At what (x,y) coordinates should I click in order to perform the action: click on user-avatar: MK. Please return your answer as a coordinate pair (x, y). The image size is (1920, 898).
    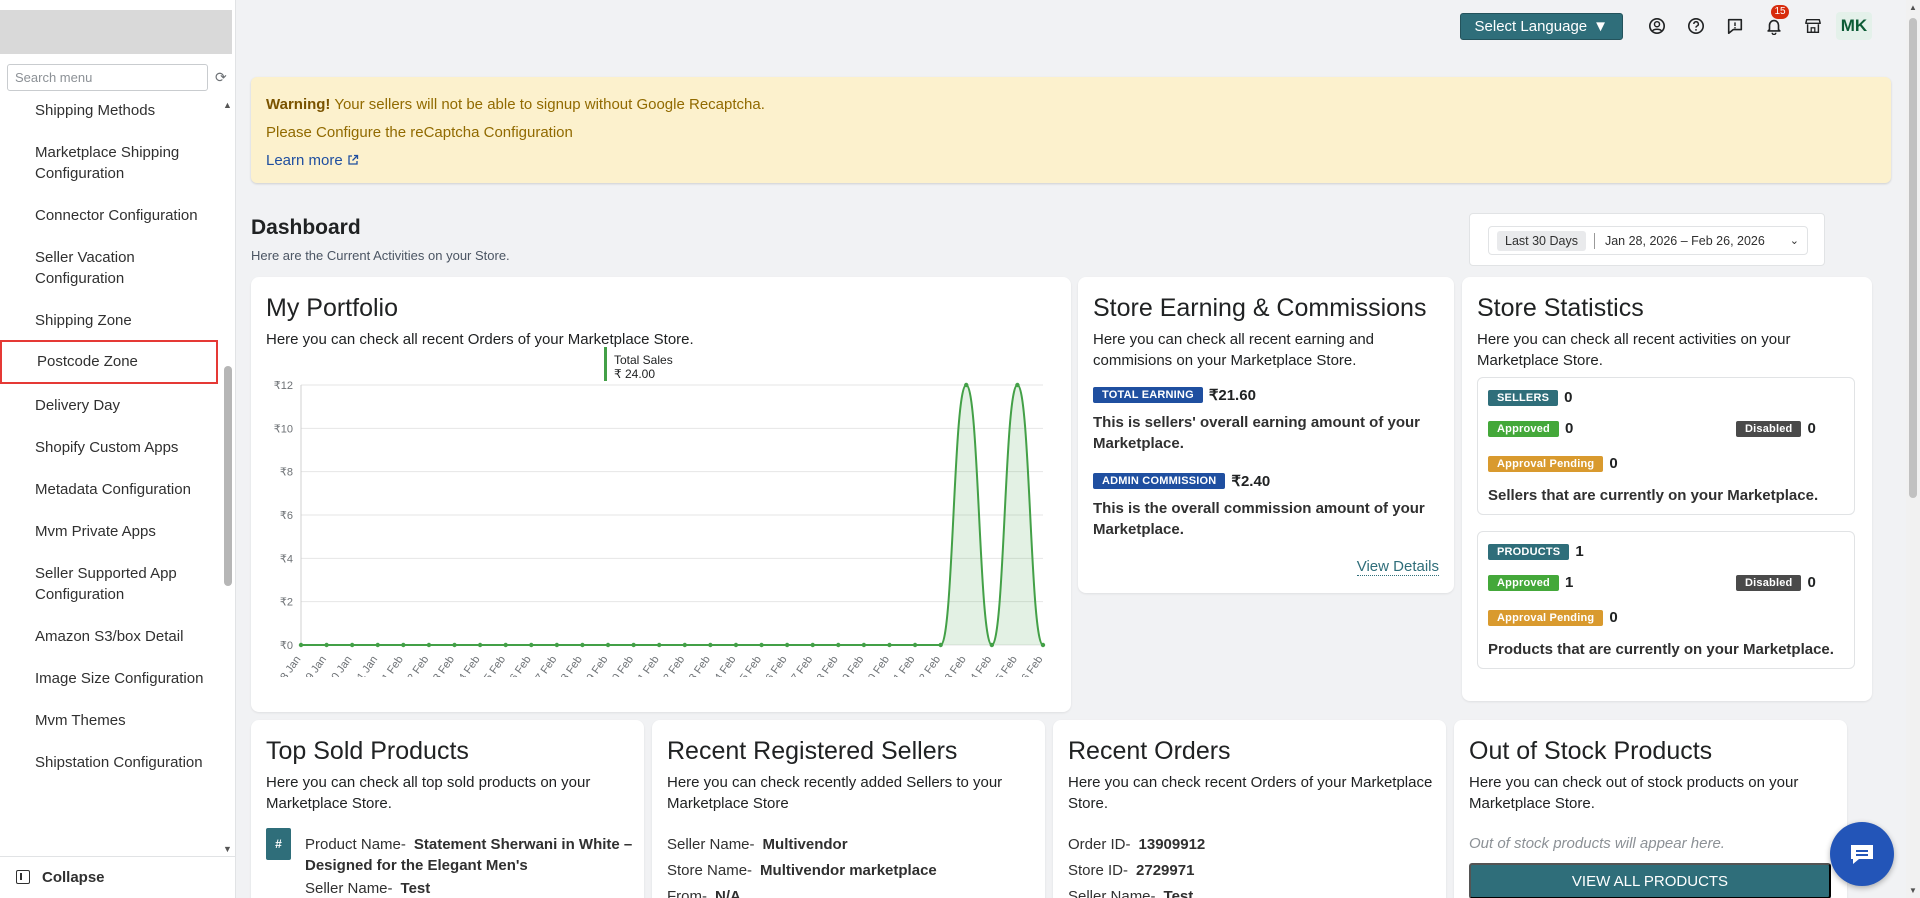
    Looking at the image, I should click on (1854, 26).